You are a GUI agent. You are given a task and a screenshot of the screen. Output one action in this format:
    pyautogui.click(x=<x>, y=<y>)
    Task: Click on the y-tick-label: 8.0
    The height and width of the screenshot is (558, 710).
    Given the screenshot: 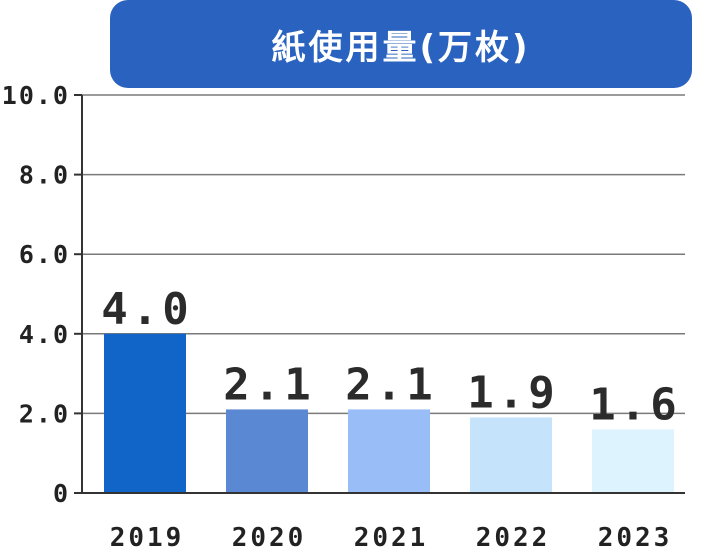 What is the action you would take?
    pyautogui.click(x=44, y=175)
    